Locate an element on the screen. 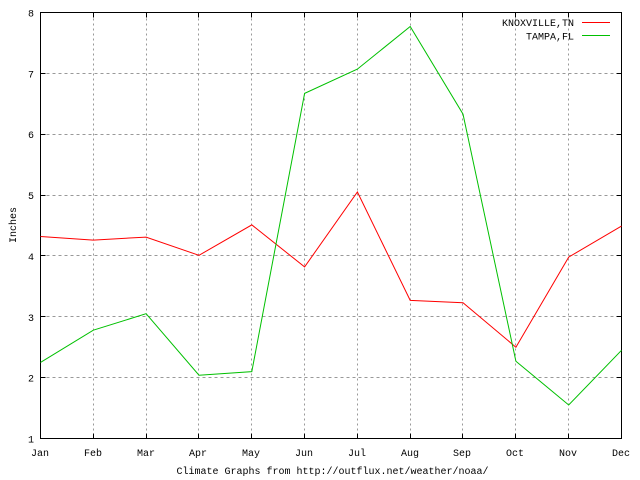  svg-text: 2 is located at coordinates (31, 380).